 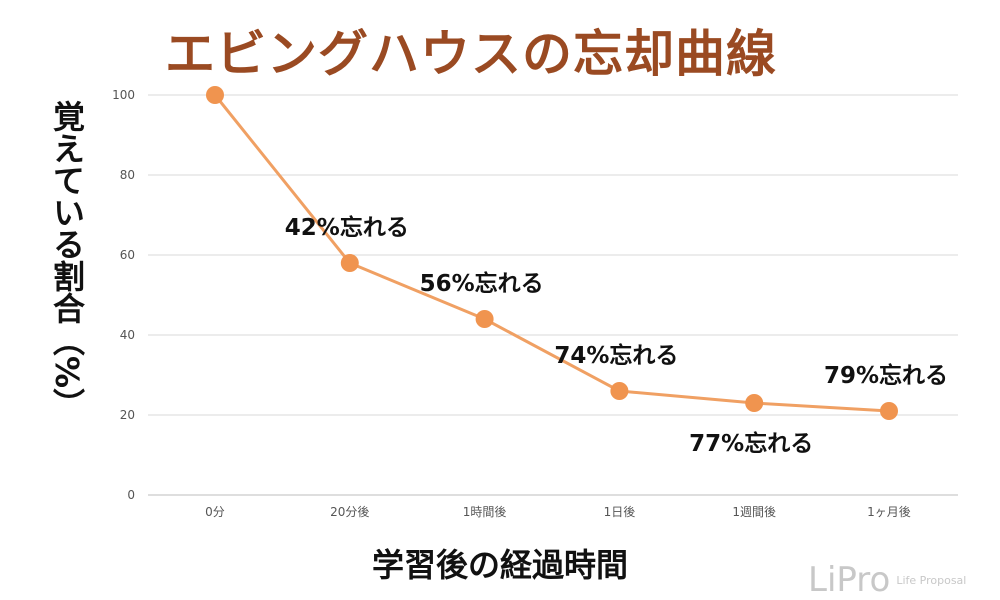 I want to click on annotation-2: 74%忘れる, so click(x=616, y=355).